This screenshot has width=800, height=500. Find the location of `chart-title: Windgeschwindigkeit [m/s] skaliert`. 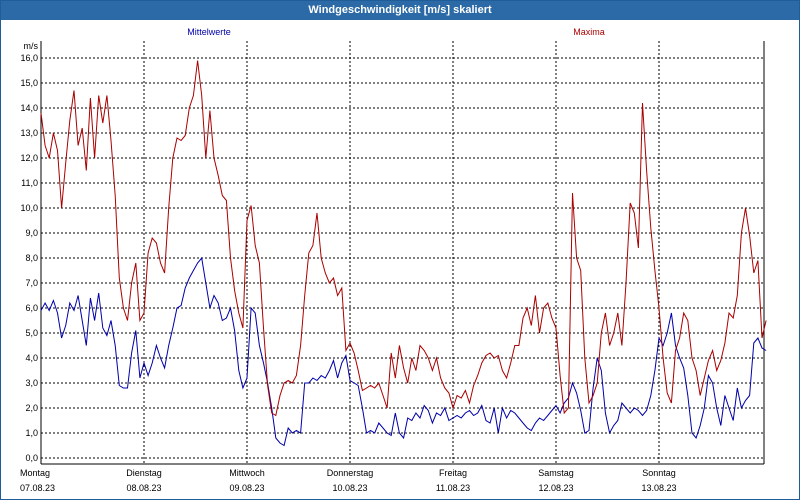

chart-title: Windgeschwindigkeit [m/s] skaliert is located at coordinates (400, 10).